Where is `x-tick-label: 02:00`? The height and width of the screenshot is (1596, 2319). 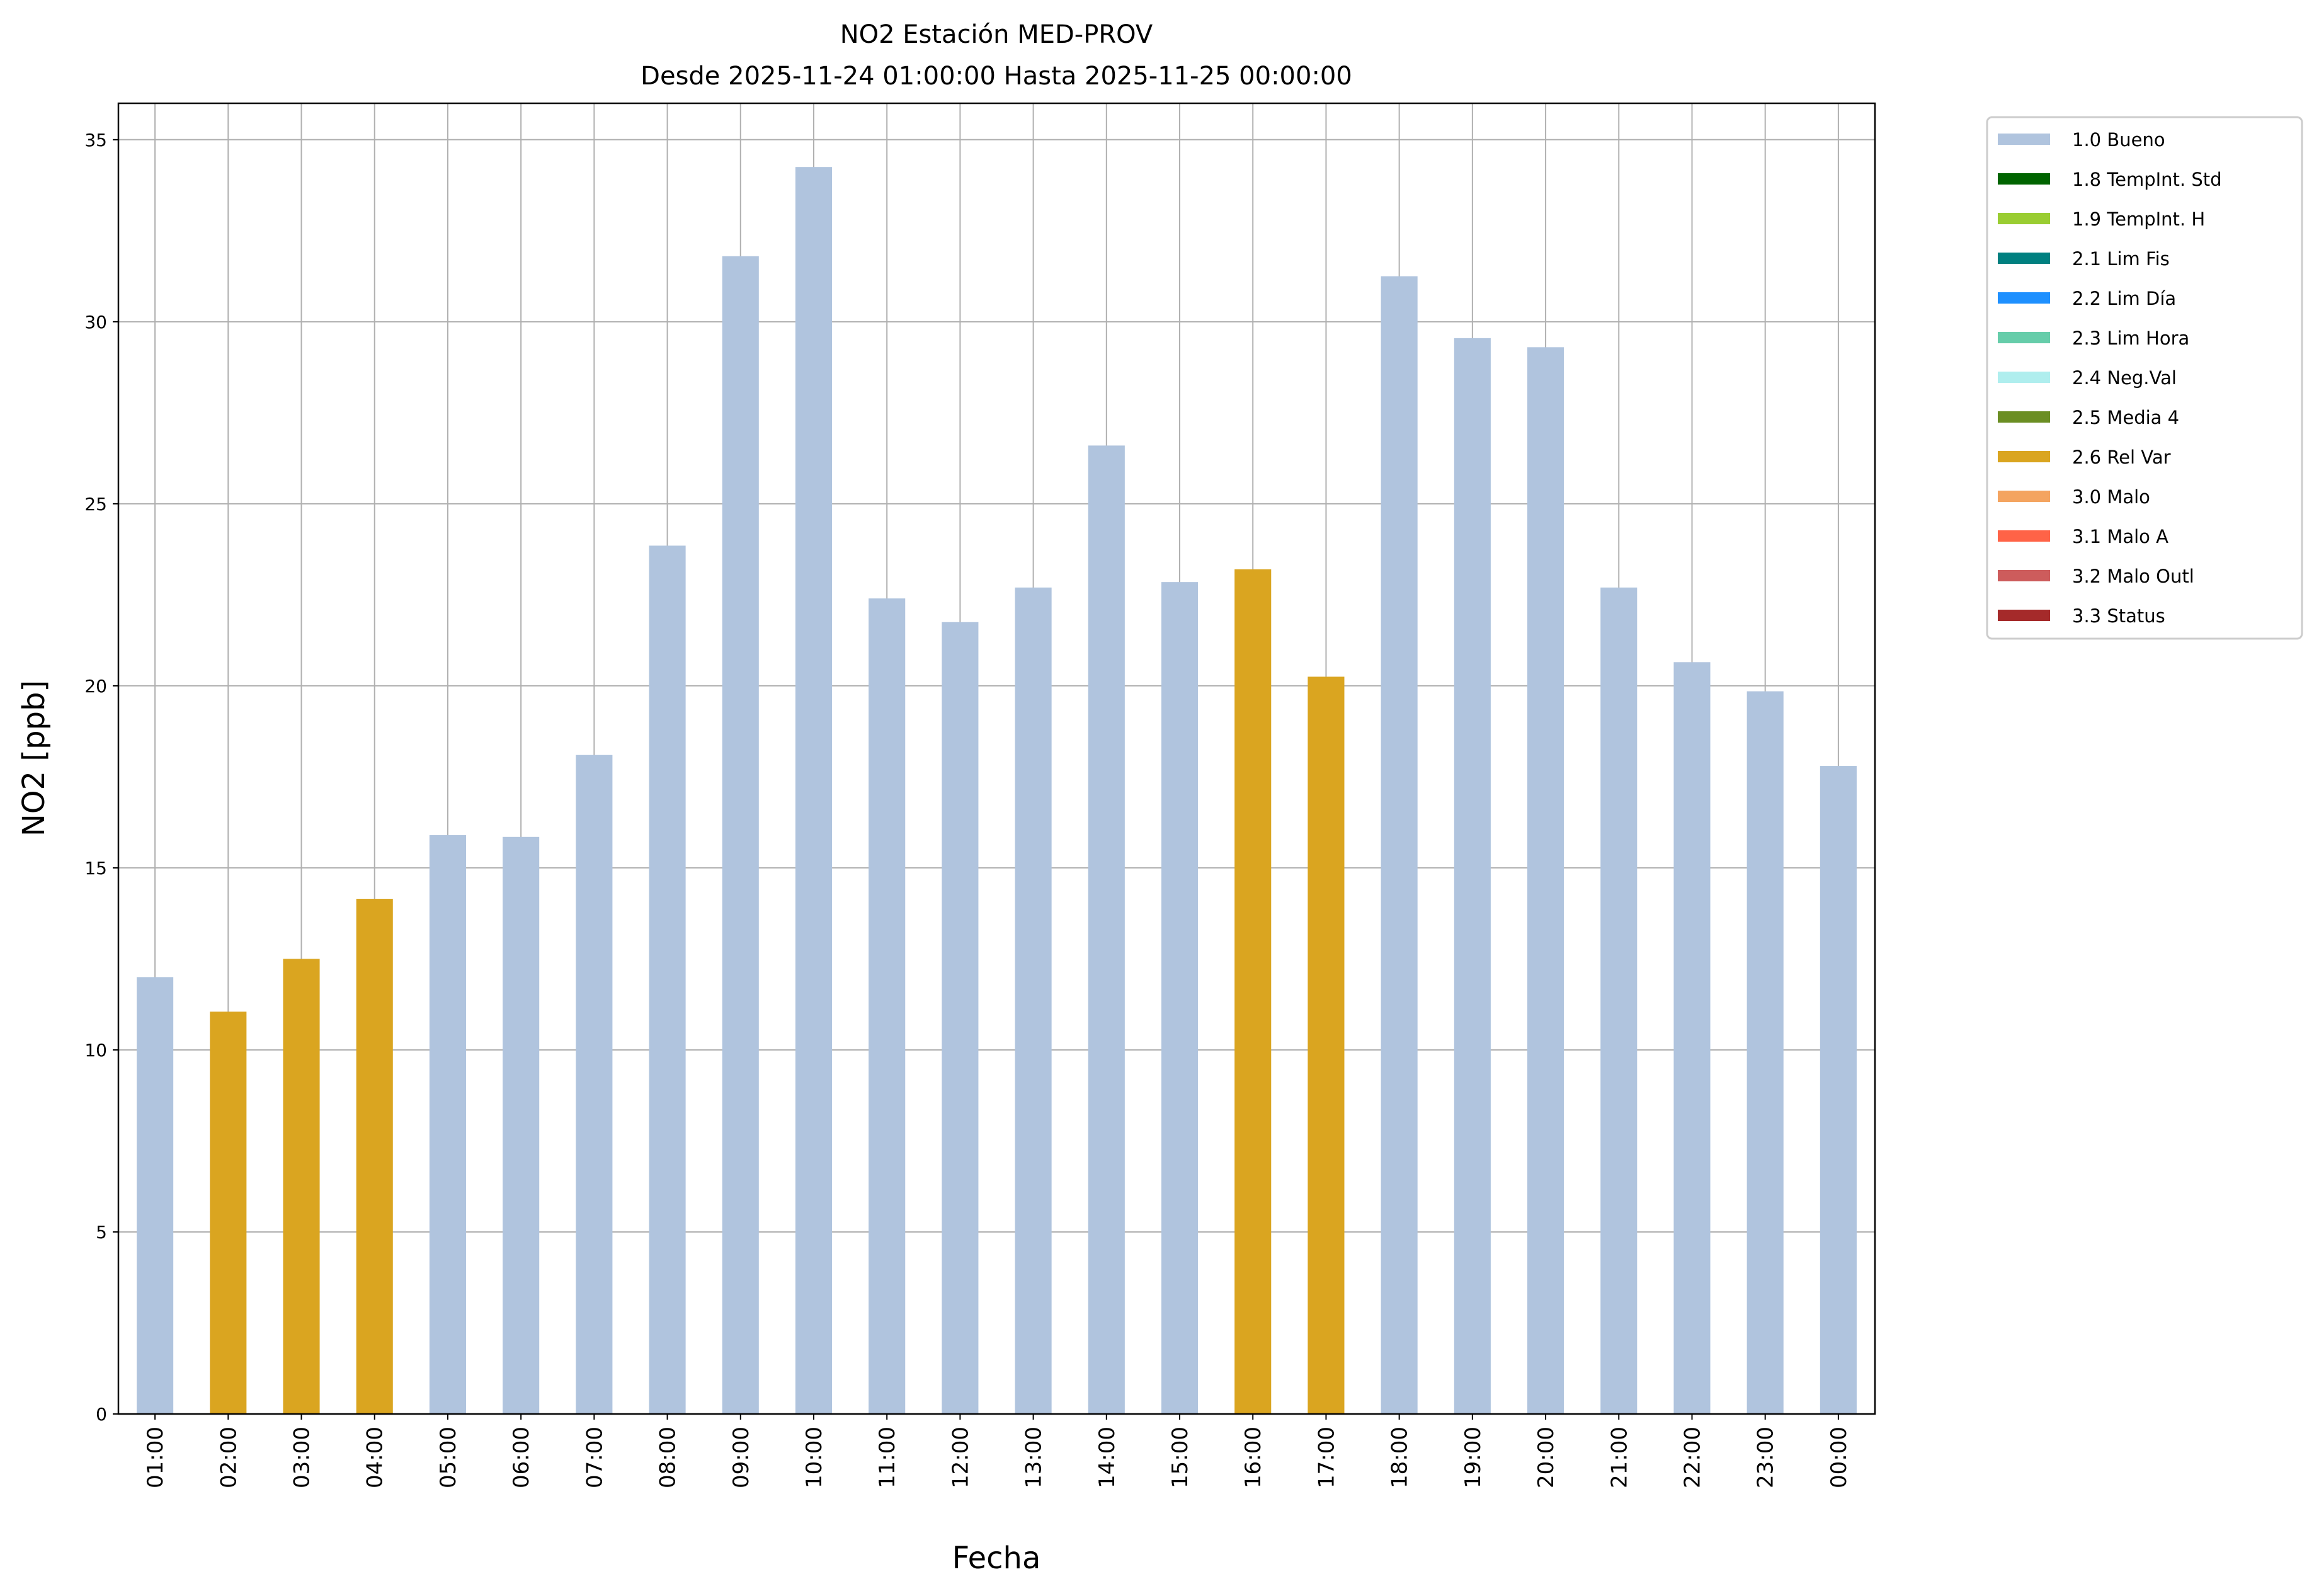
x-tick-label: 02:00 is located at coordinates (228, 1457).